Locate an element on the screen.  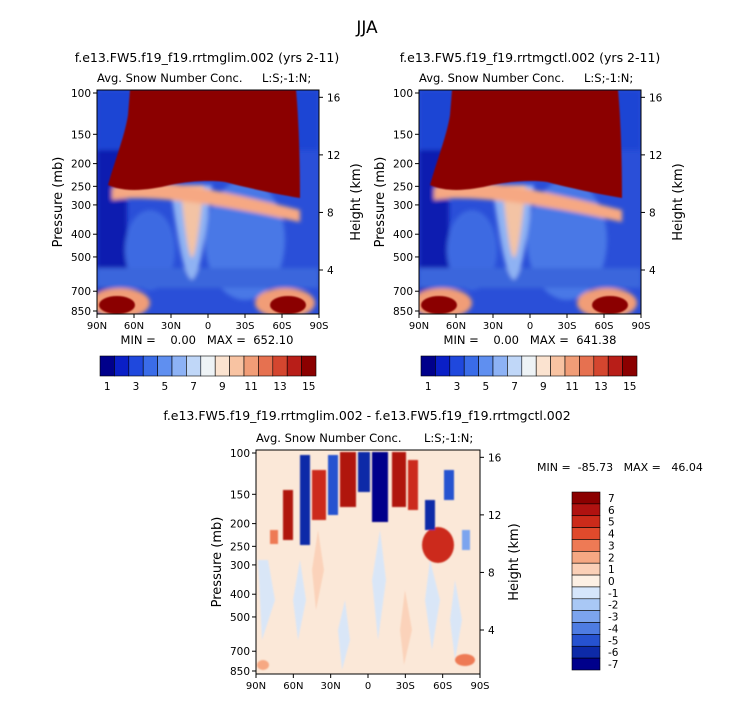
panel-1-variable-label: Avg. Snow Number Conc. is located at coordinates (169, 78).